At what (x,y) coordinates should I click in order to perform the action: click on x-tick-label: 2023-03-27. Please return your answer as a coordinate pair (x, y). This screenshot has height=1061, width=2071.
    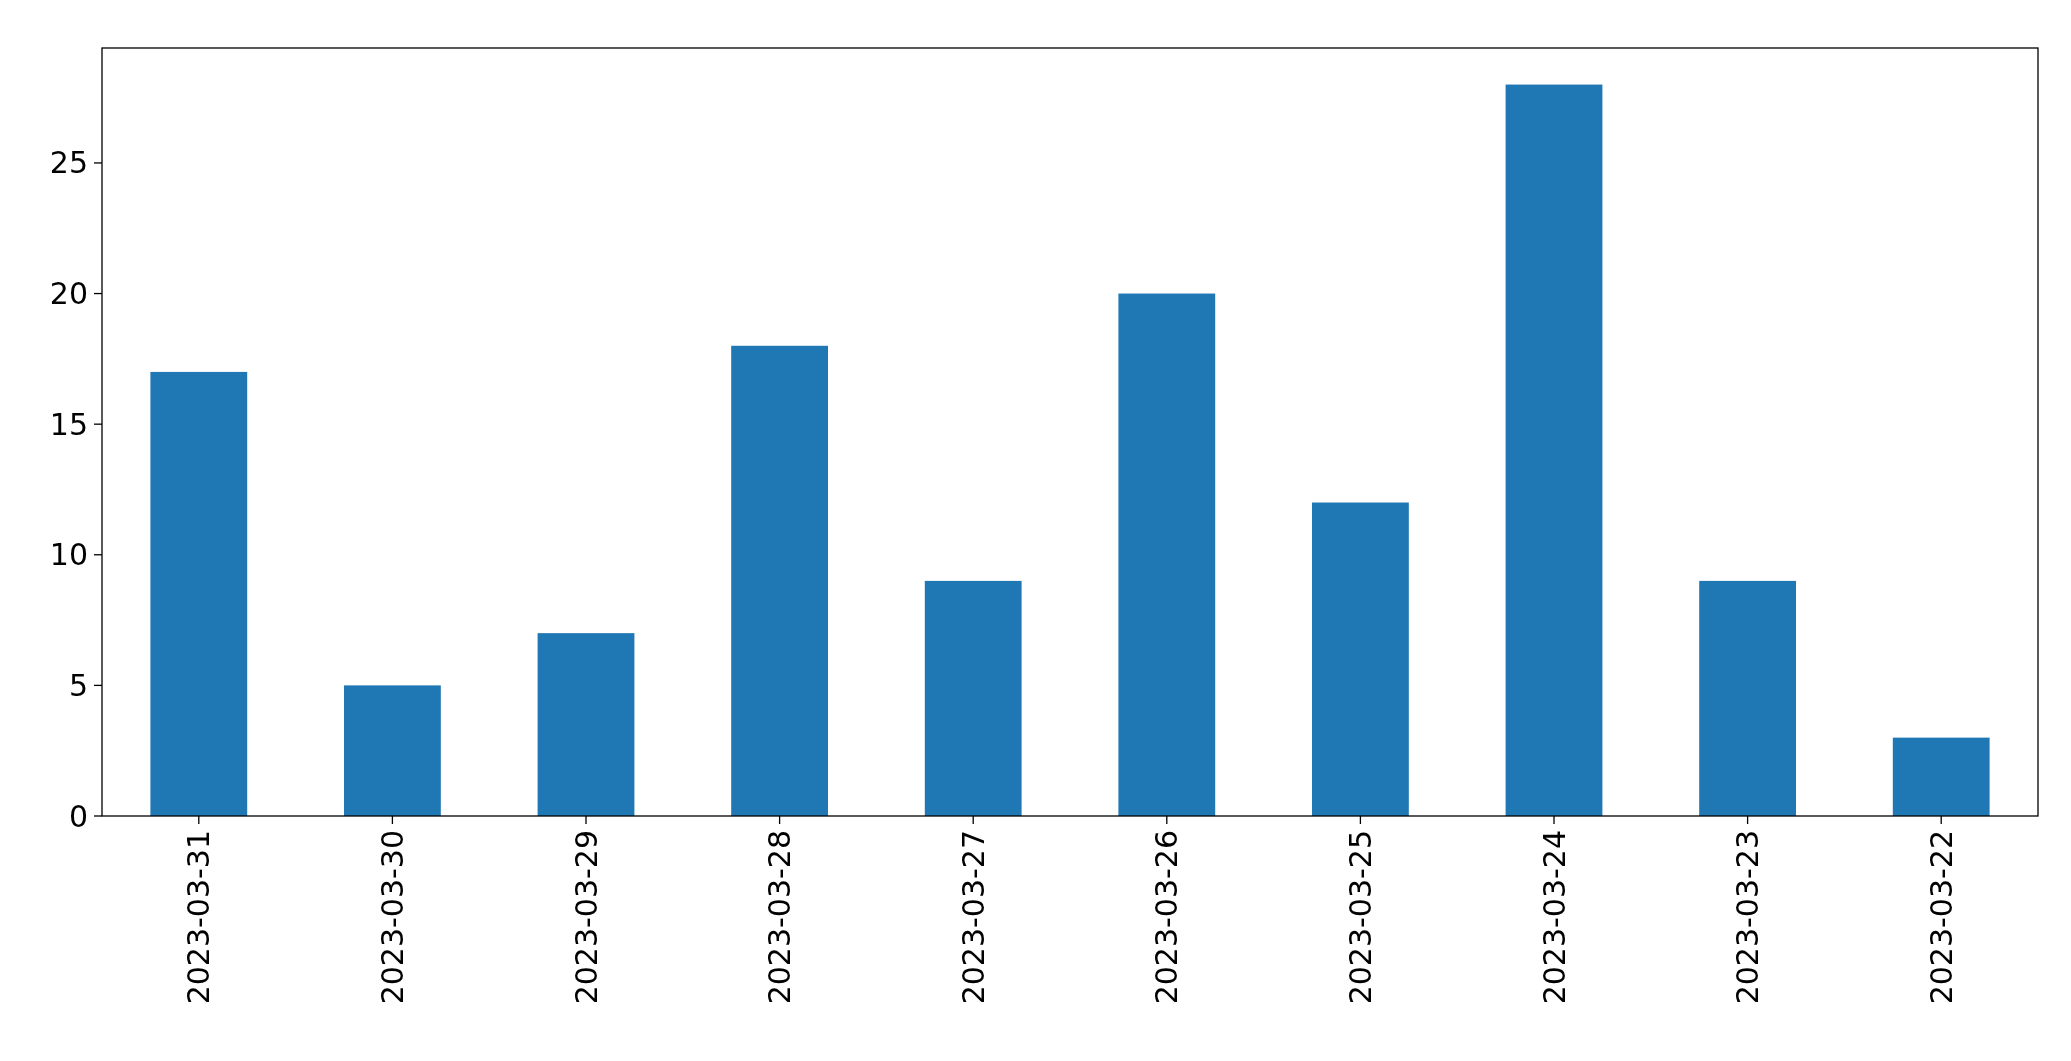
    Looking at the image, I should click on (973, 917).